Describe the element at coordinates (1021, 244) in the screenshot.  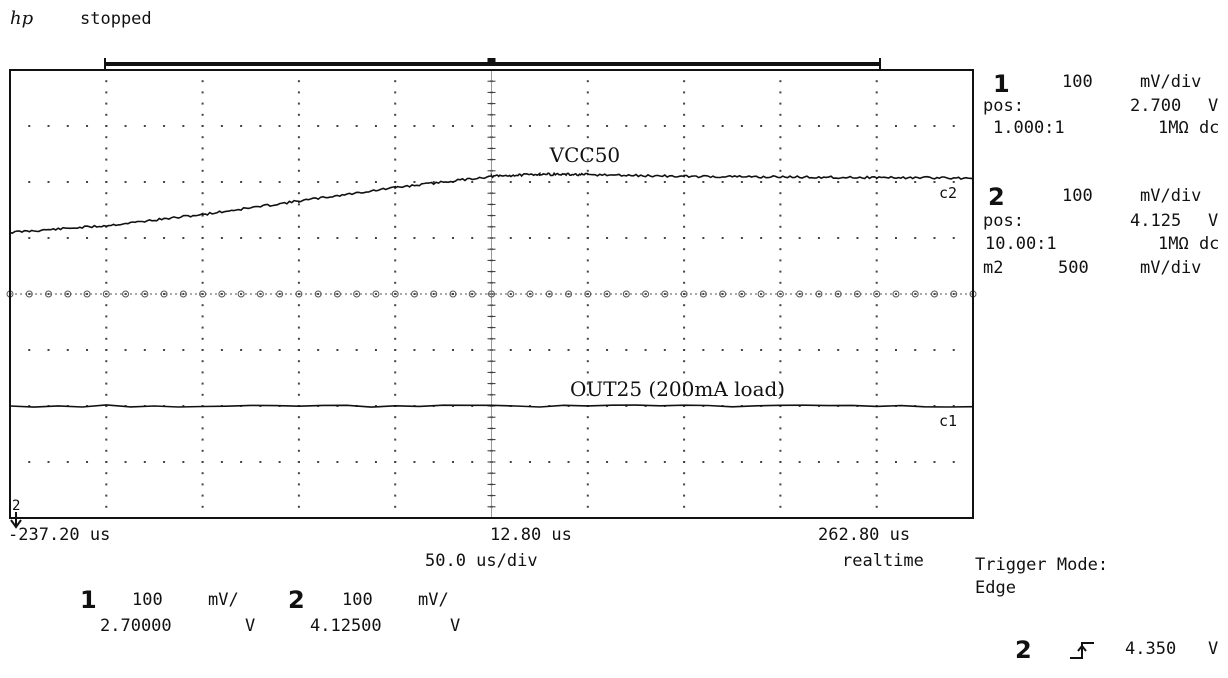
I see `channel-2-probe: 10.00:1` at that location.